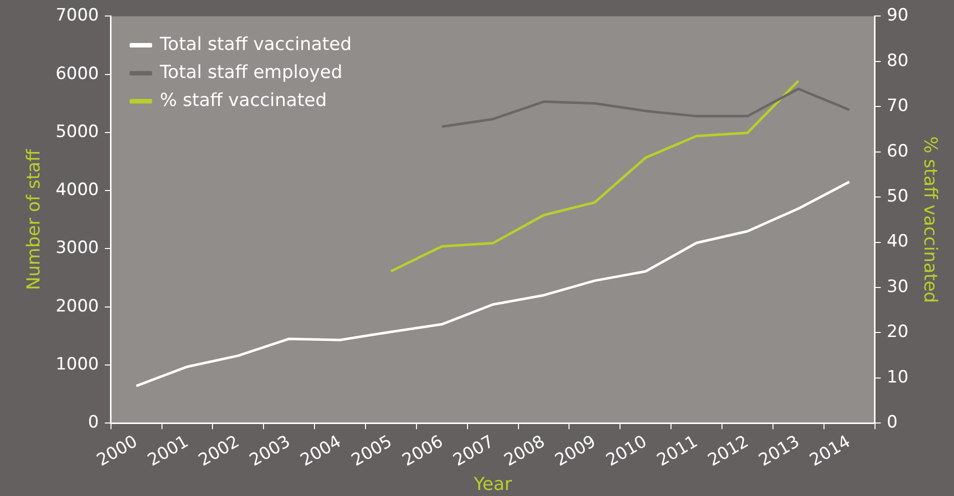 The image size is (954, 496). Describe the element at coordinates (77, 132) in the screenshot. I see `y-tick-label: 5000` at that location.